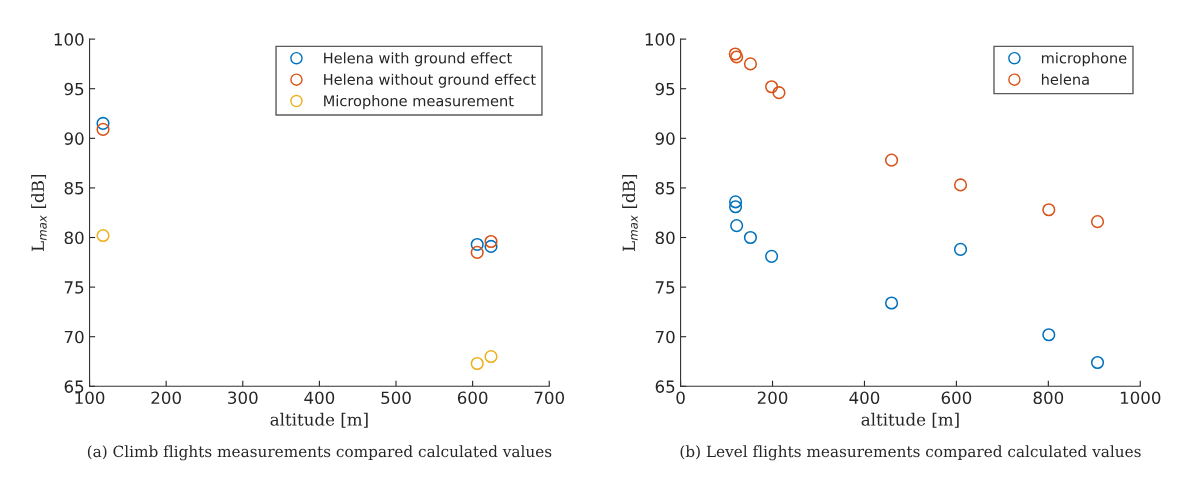 This screenshot has height=489, width=1194. What do you see at coordinates (680, 398) in the screenshot?
I see `x-tick-label: 0` at bounding box center [680, 398].